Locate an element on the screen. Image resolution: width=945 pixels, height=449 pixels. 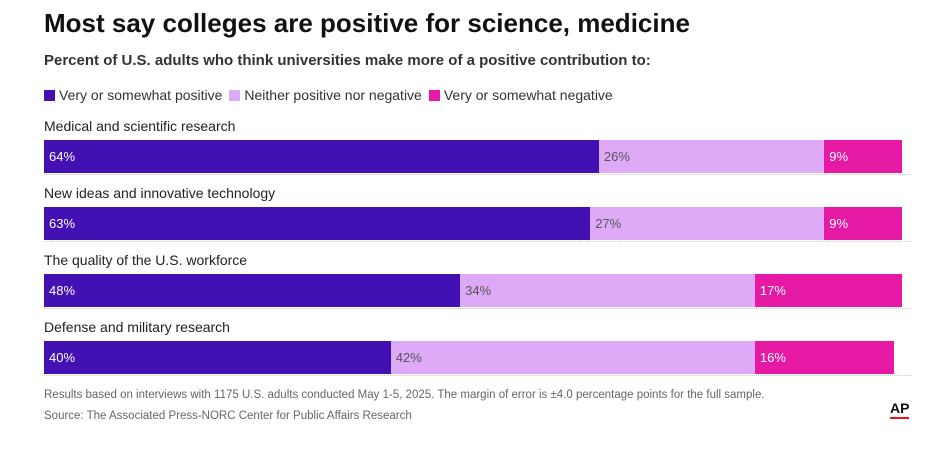
bar-row: 40% 42% 16% is located at coordinates (477, 357).